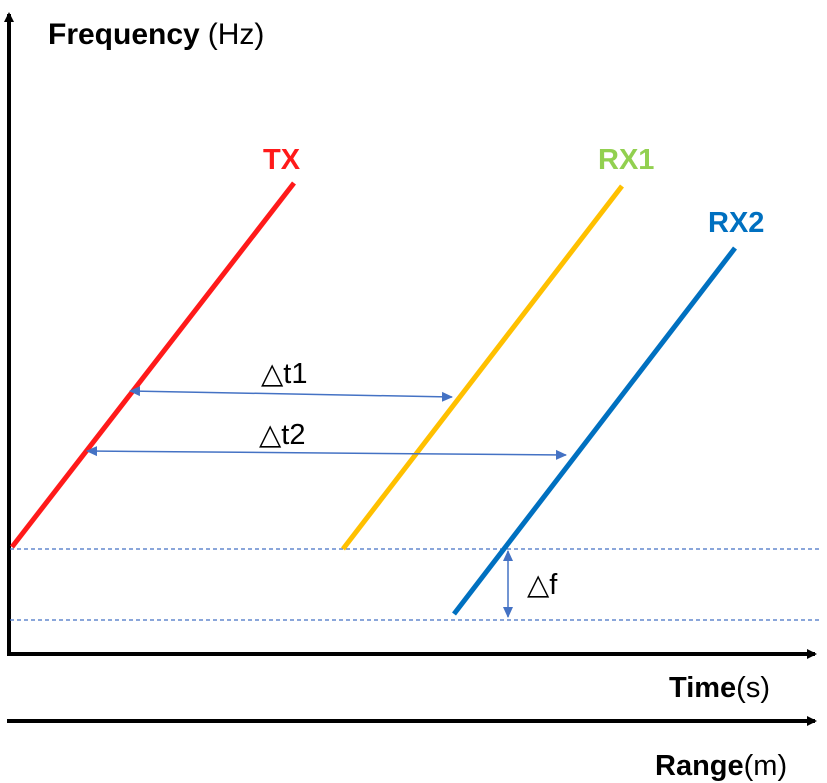 This screenshot has height=783, width=827. I want to click on delta-f-label: △f, so click(542, 585).